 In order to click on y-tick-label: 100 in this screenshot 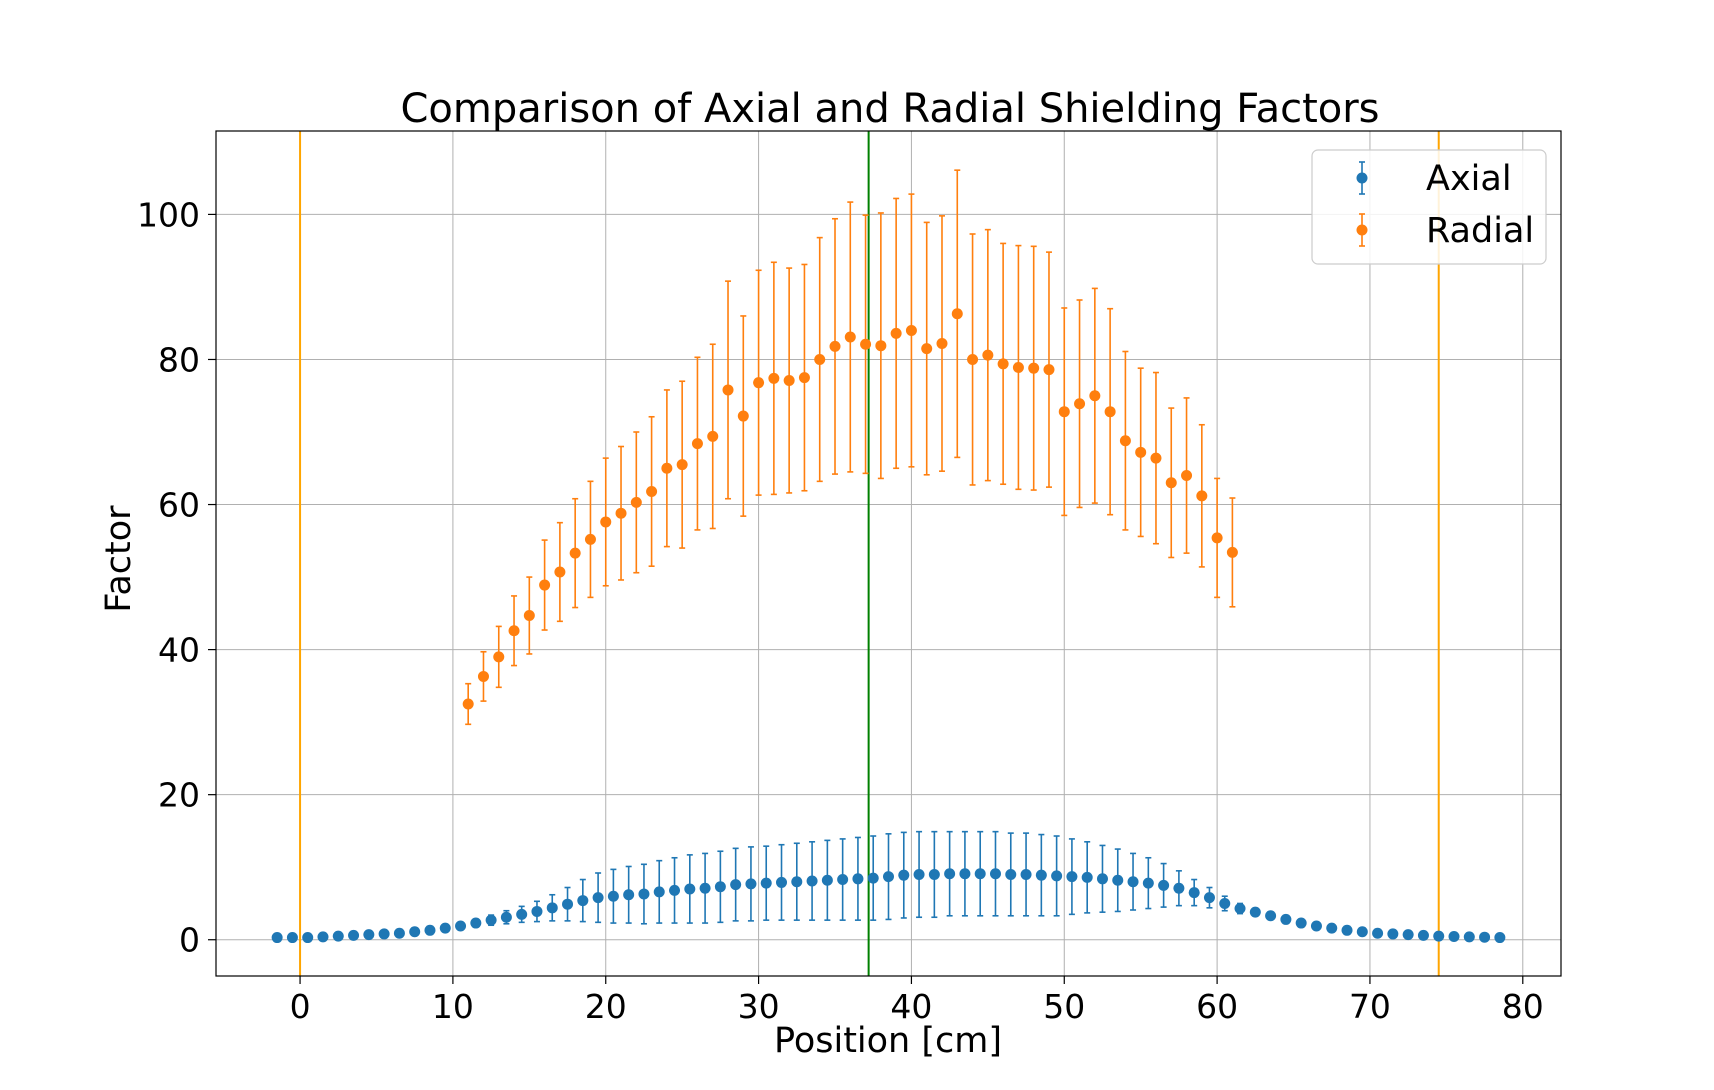, I will do `click(168, 214)`.